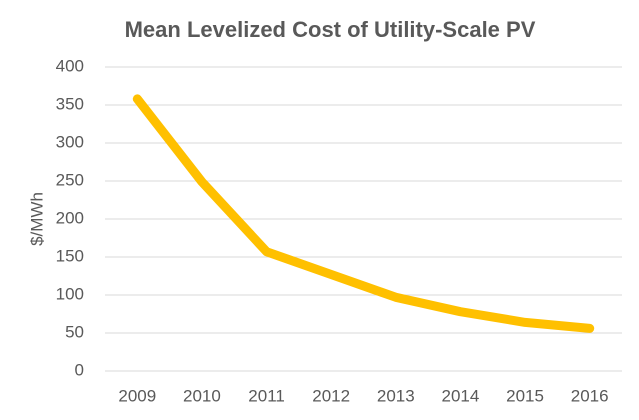  I want to click on y-tick-label: 300, so click(70, 141).